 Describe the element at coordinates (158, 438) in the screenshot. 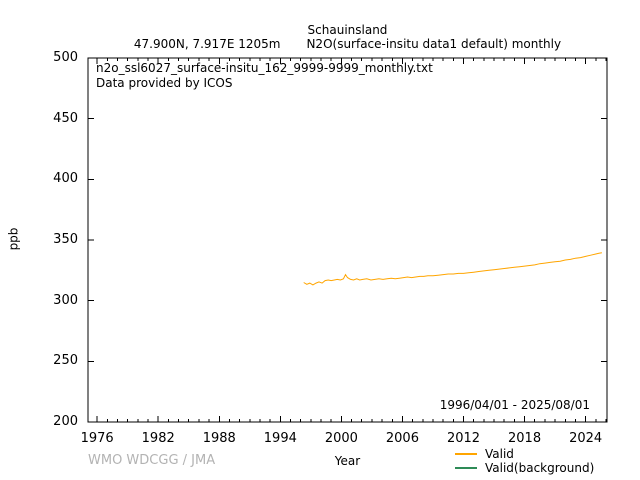

I see `x-tick-label: 1982` at that location.